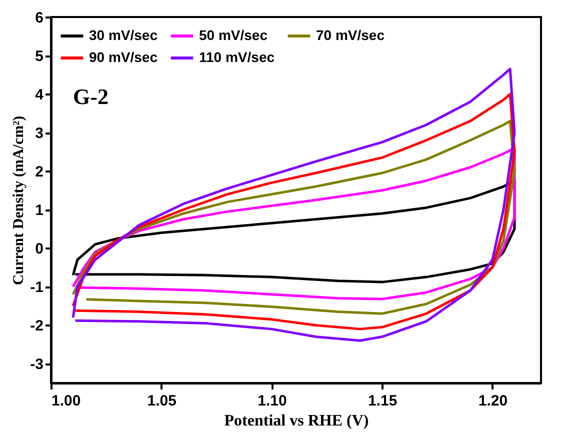 This screenshot has width=570, height=439. What do you see at coordinates (350, 35) in the screenshot?
I see `legend-label: 70 mV/sec` at bounding box center [350, 35].